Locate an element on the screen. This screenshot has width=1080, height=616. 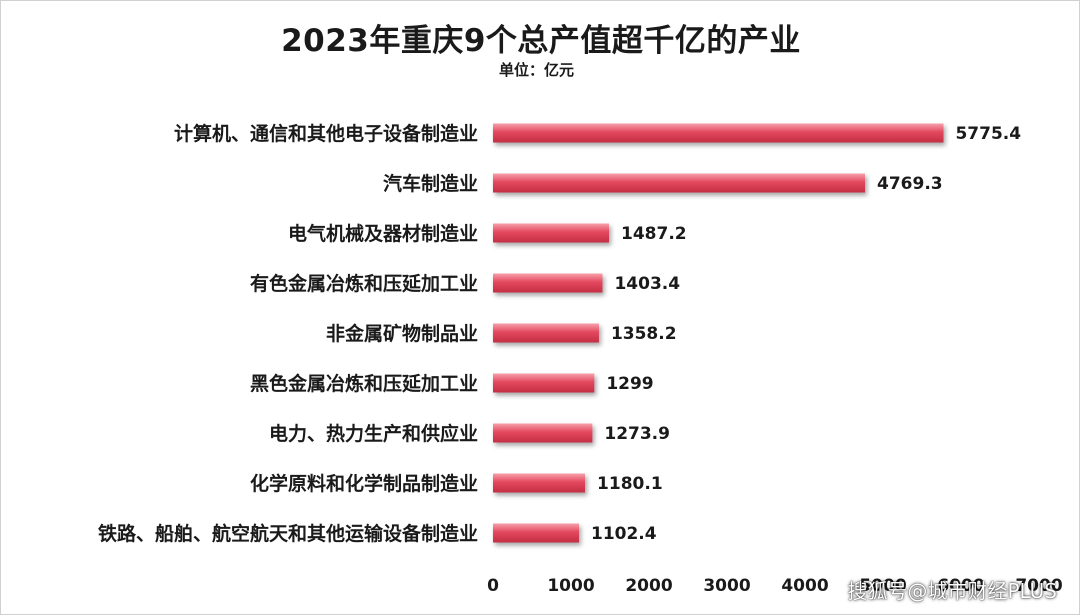
value-label: 1403.4 is located at coordinates (647, 284).